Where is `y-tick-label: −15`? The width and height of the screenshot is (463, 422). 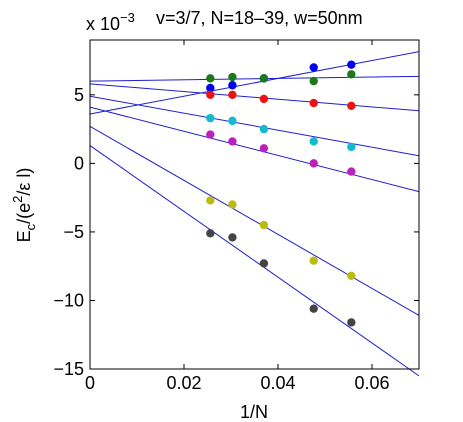
y-tick-label: −15 is located at coordinates (68, 369).